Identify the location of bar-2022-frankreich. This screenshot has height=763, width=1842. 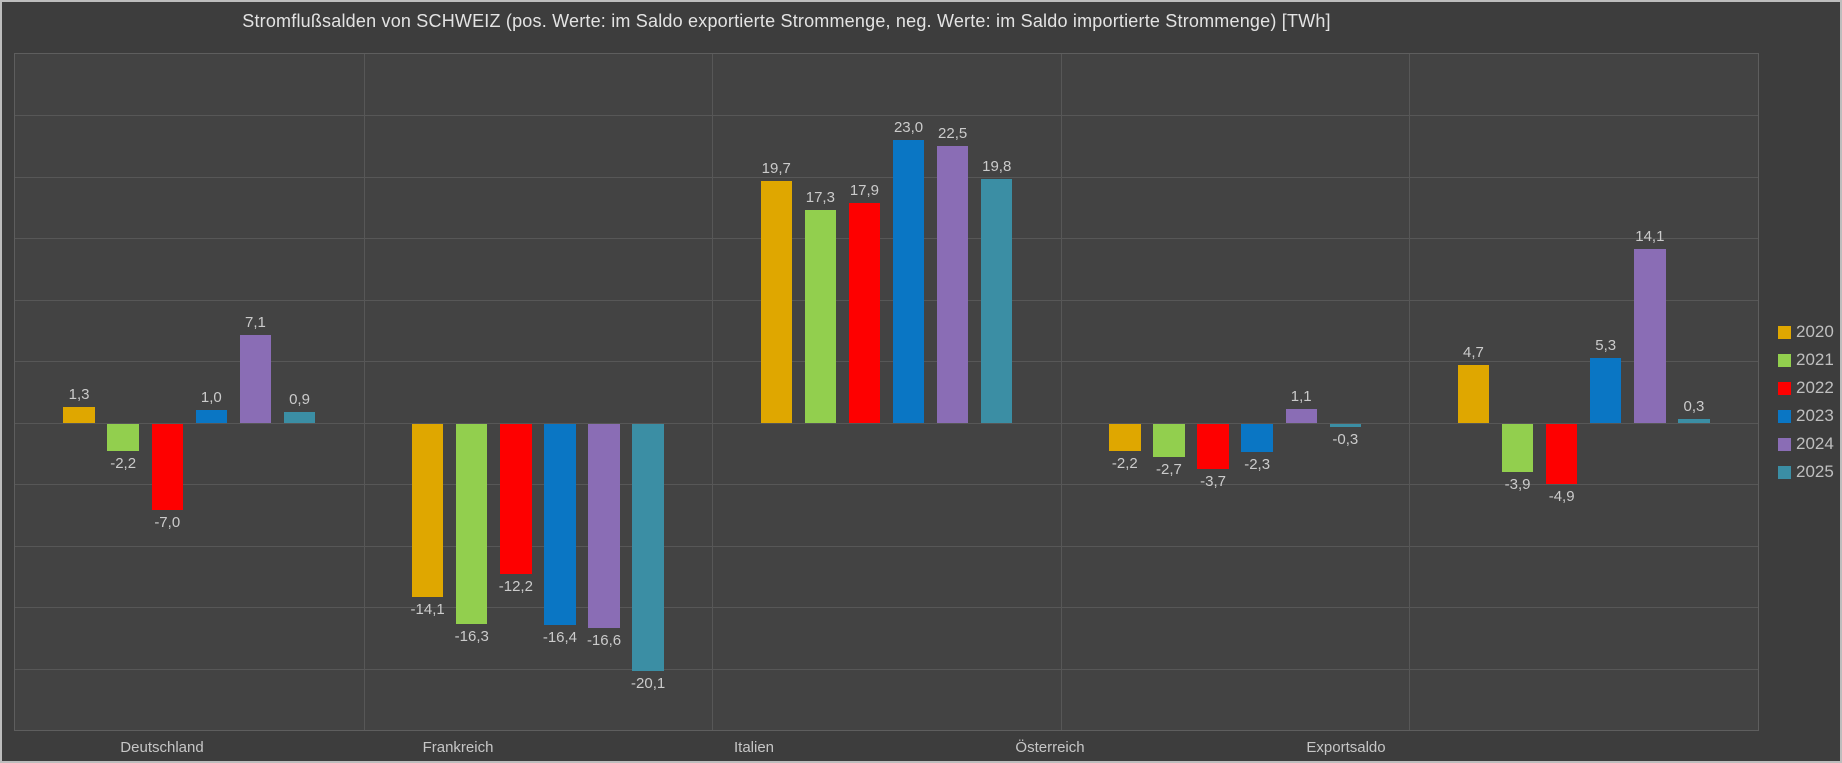
(516, 498).